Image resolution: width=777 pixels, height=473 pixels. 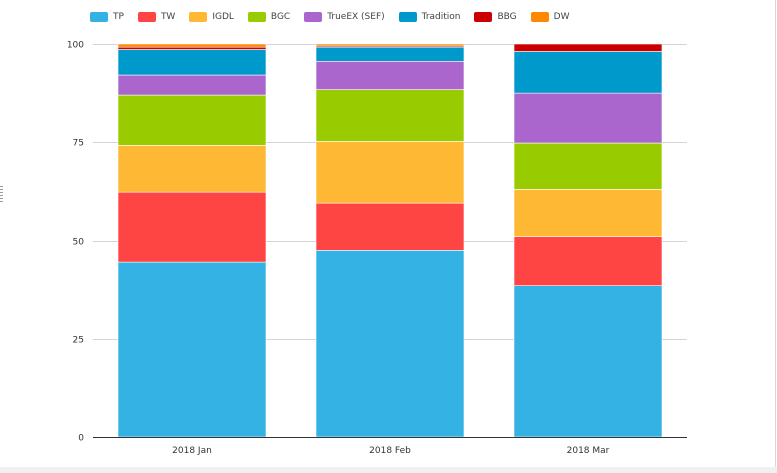 What do you see at coordinates (81, 439) in the screenshot?
I see `y-tick-label: 0` at bounding box center [81, 439].